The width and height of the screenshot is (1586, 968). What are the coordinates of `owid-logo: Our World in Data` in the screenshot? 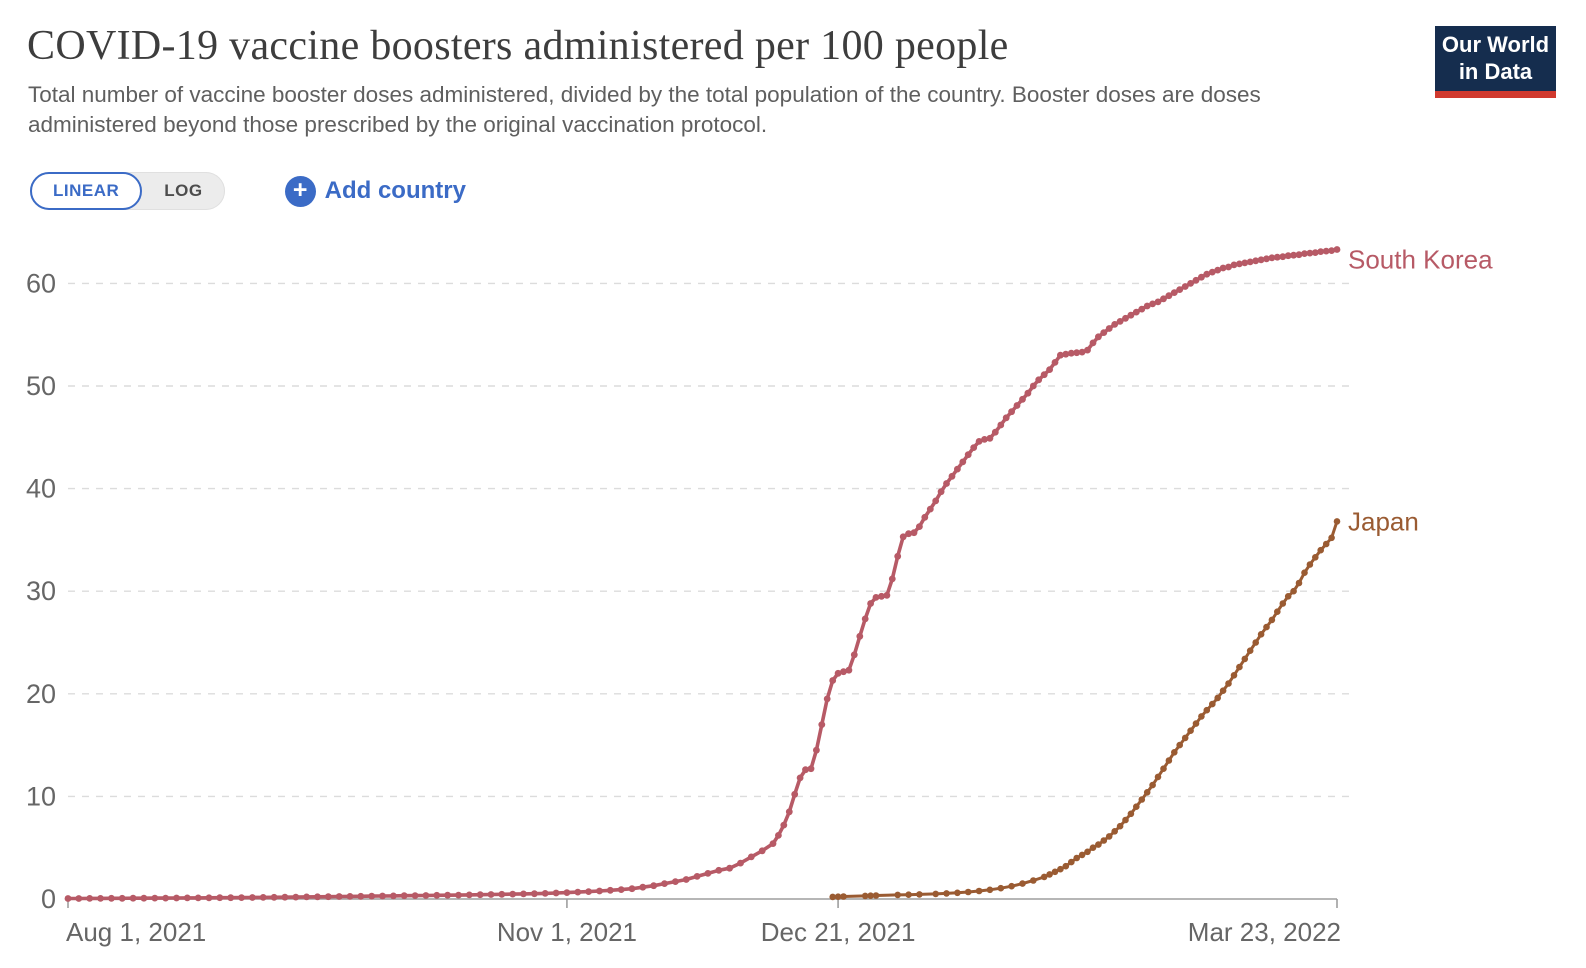 It's located at (1495, 62).